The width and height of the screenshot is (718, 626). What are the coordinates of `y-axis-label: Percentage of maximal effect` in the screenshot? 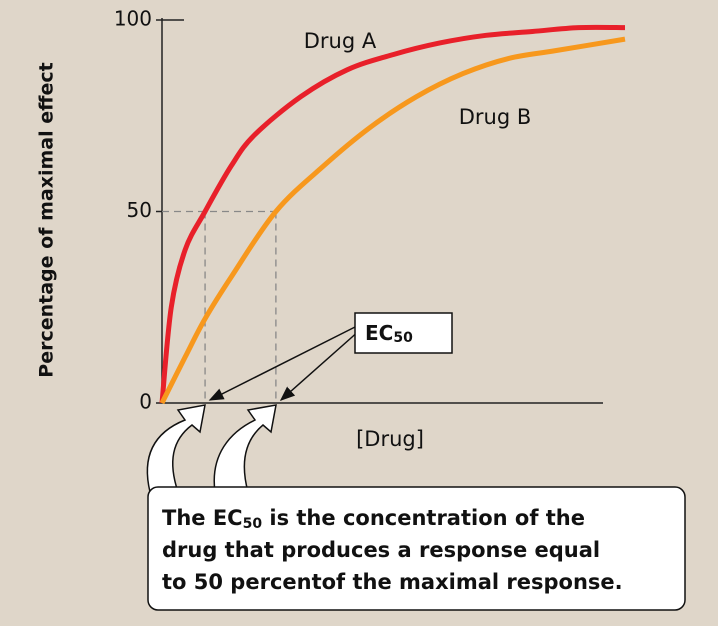 It's located at (47, 219).